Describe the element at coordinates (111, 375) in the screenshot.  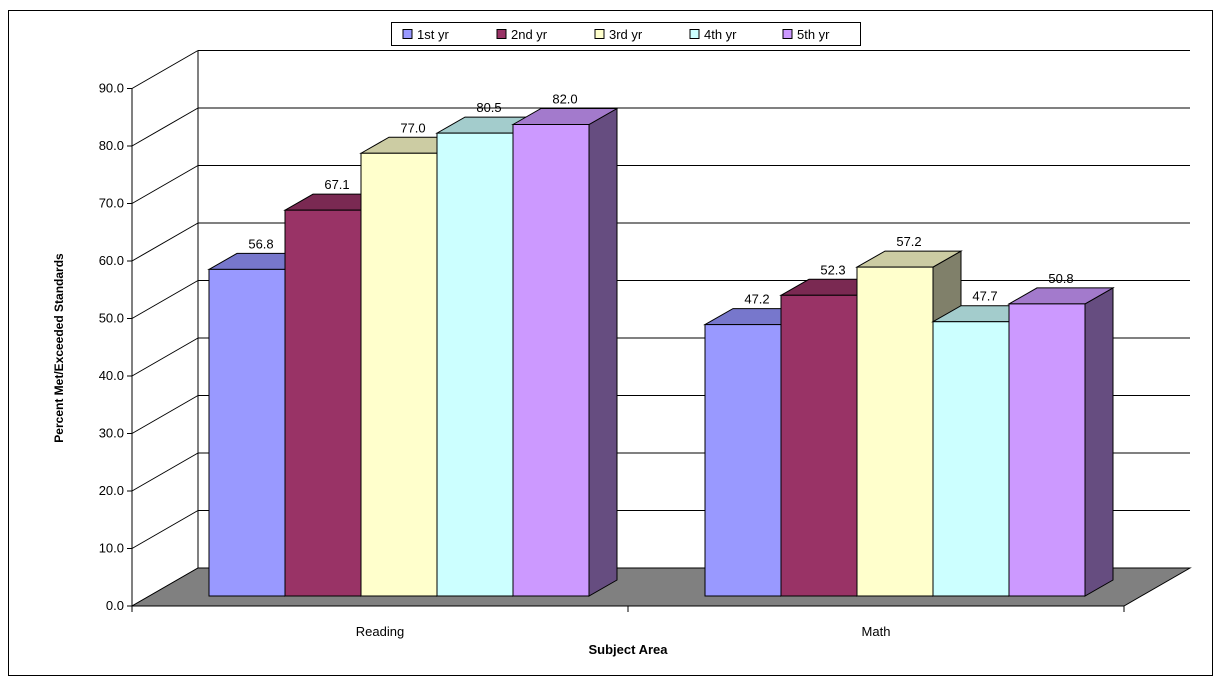
I see `y-tick-label: 40.0` at that location.